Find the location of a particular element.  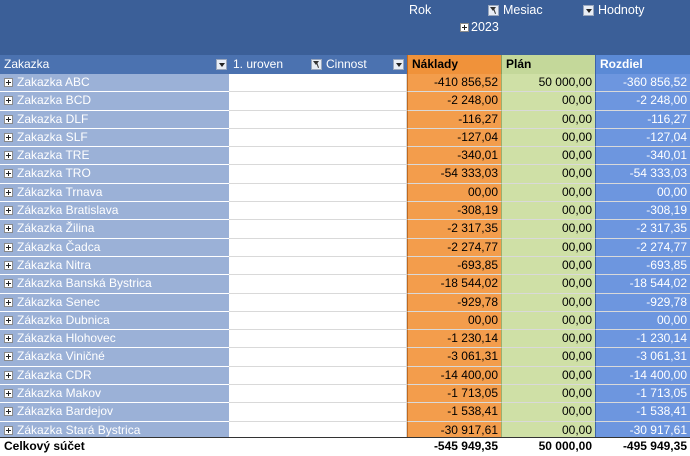

naklady-cell: -1 713,05 is located at coordinates (454, 394).